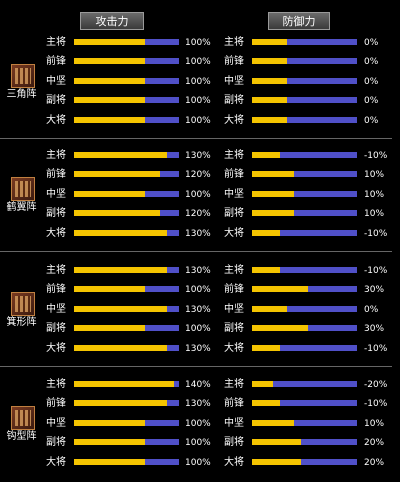 The image size is (400, 482). I want to click on stat-row: 大将 130% 大将 -10%, so click(200, 349).